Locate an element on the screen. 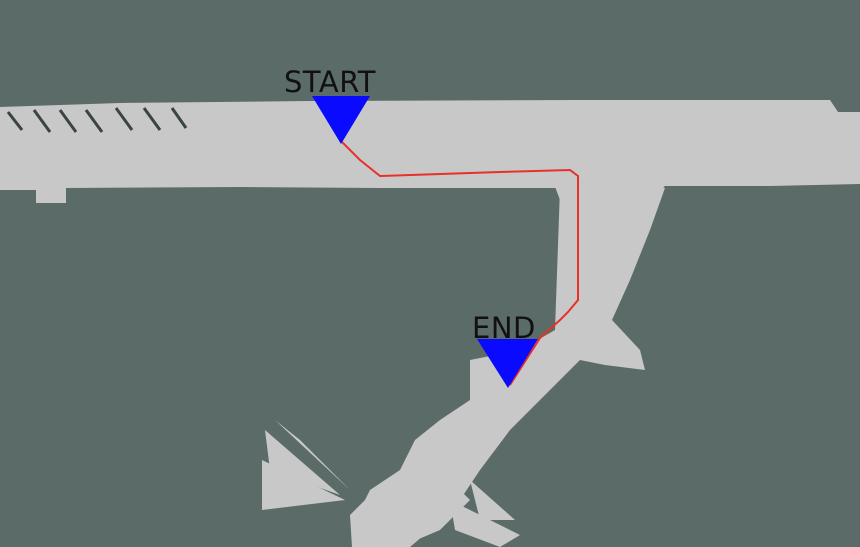 The width and height of the screenshot is (860, 547). planned-path is located at coordinates (459, 262).